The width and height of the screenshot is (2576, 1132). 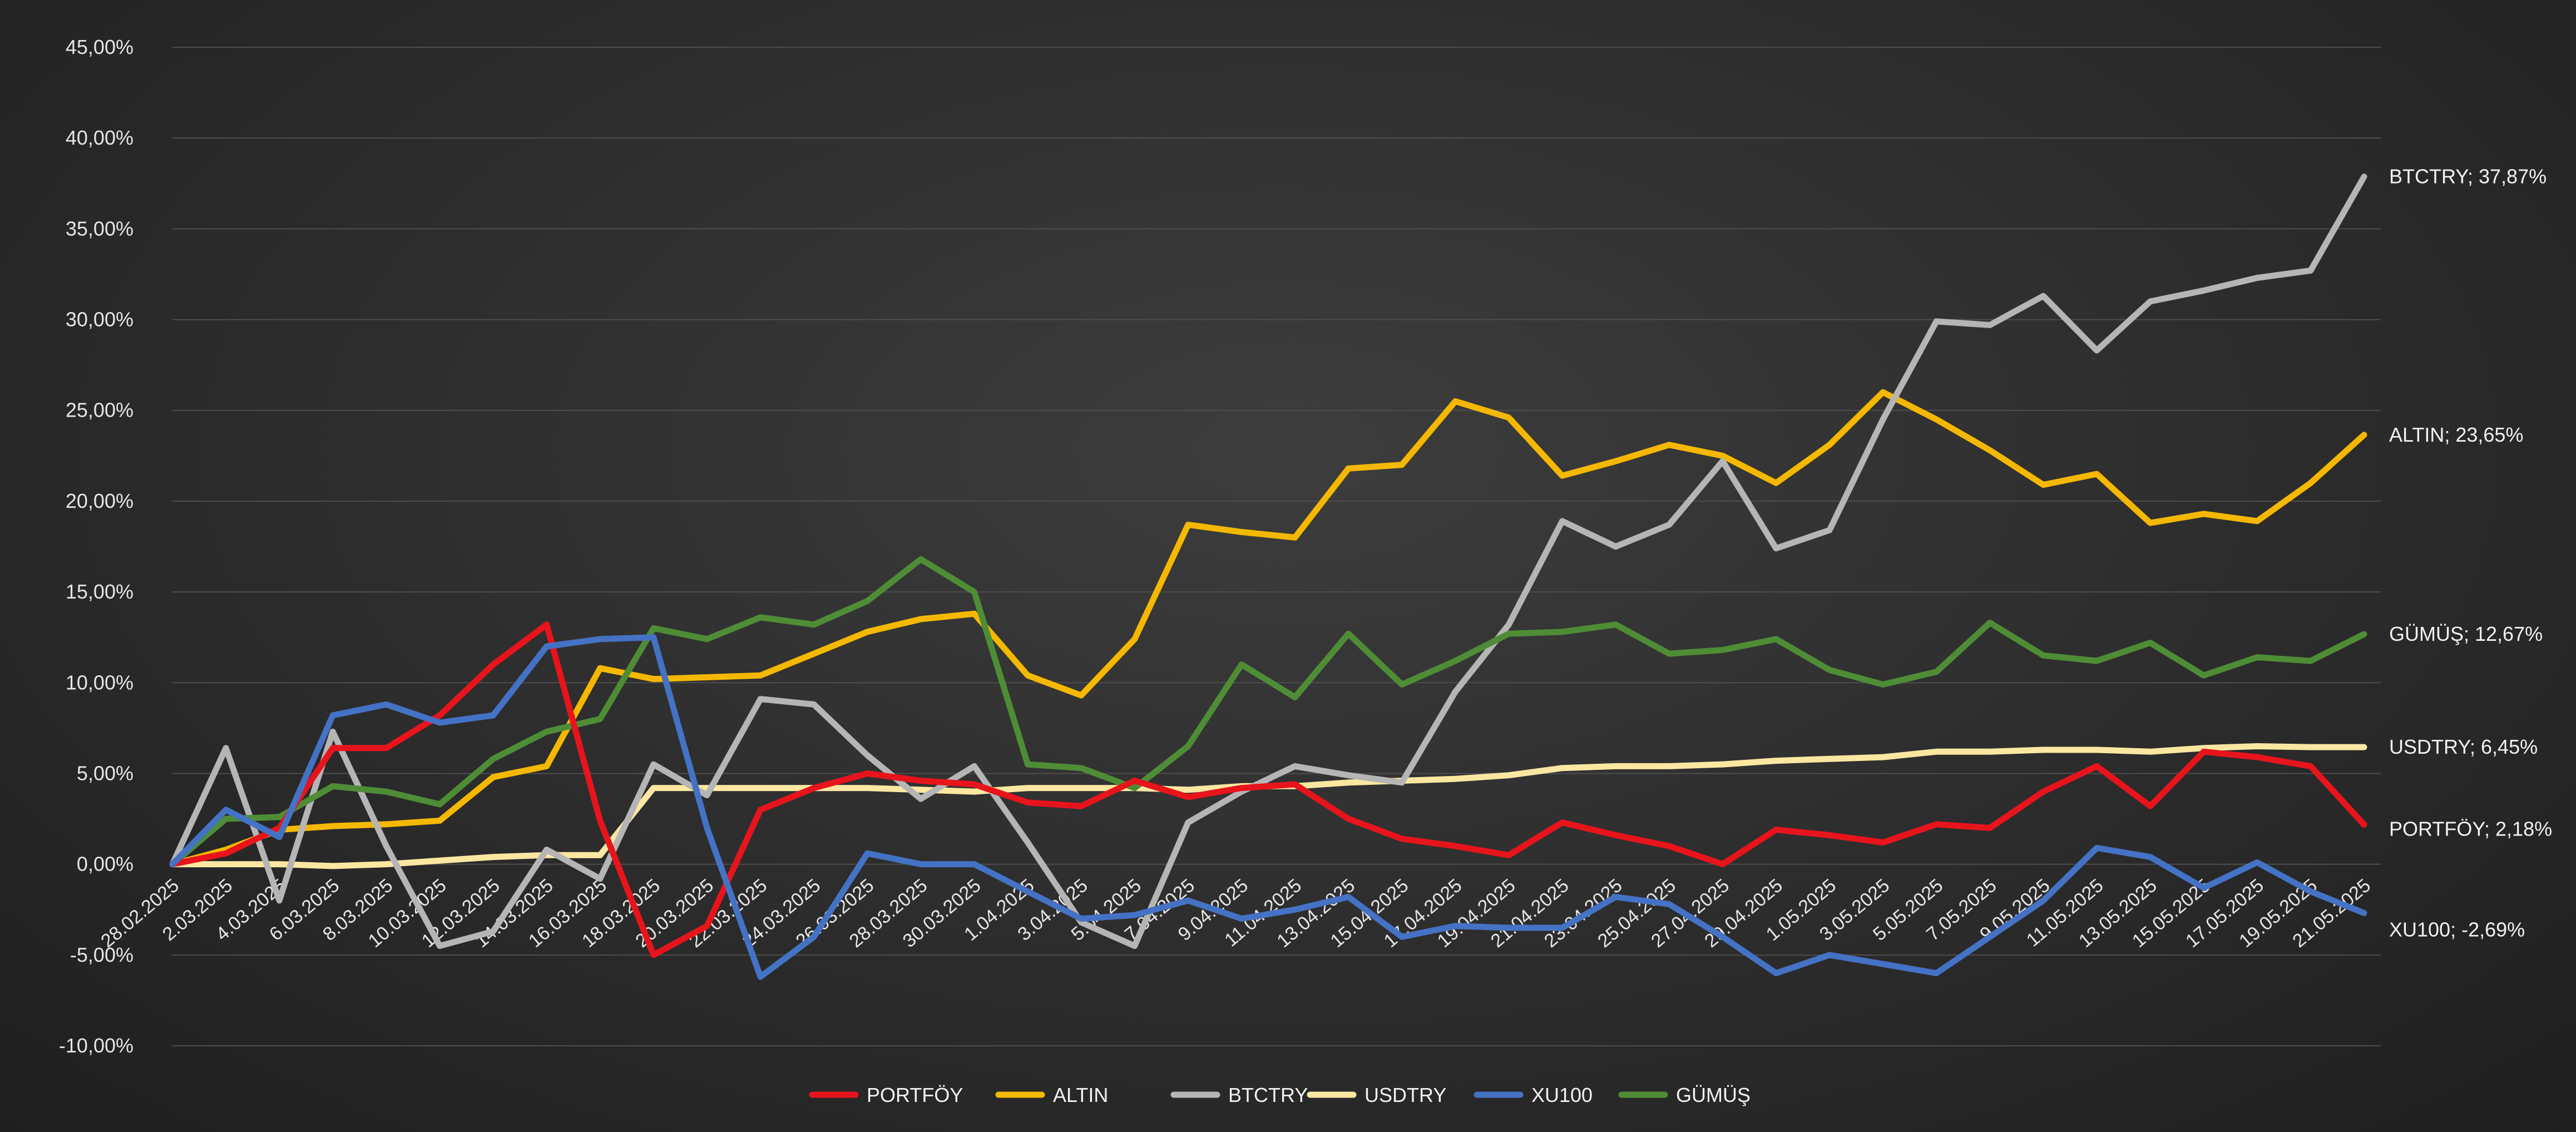 I want to click on y-tick-label: 0,00%, so click(x=105, y=864).